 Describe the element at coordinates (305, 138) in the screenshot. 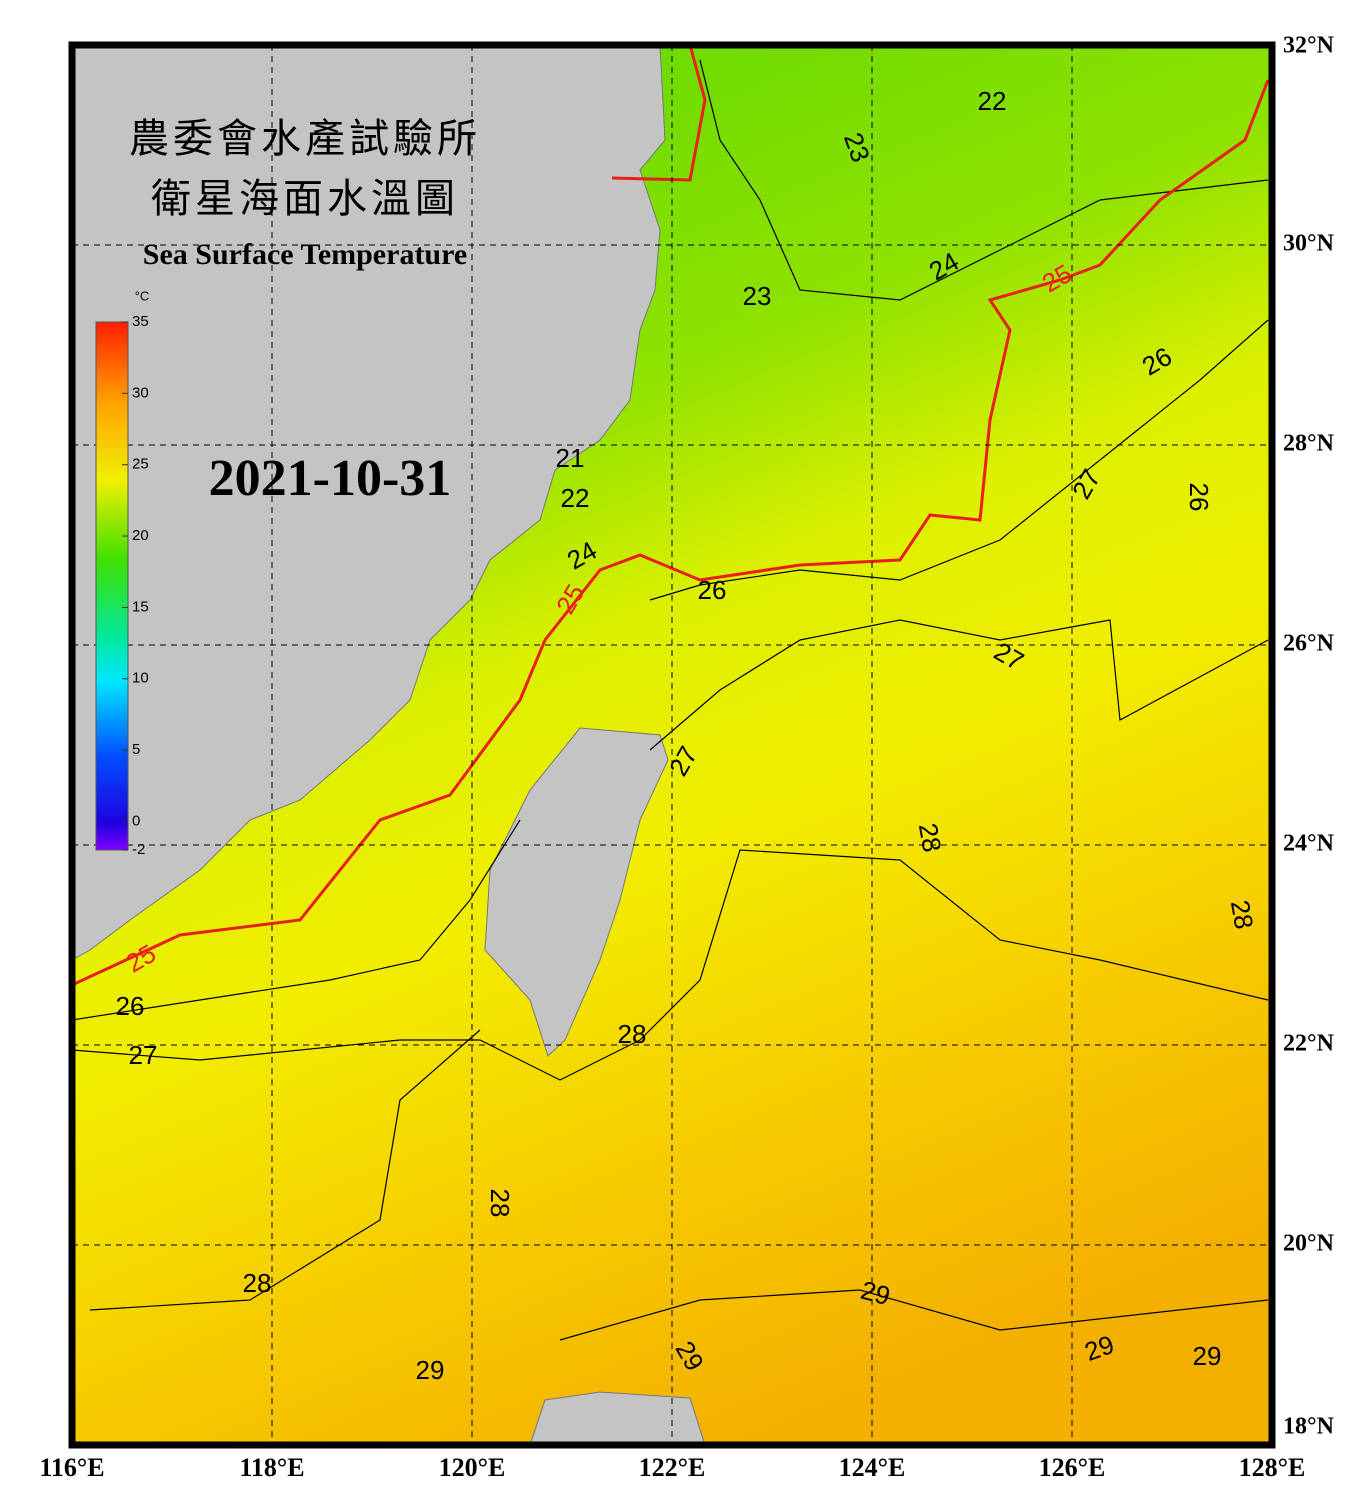

I see `title-zh: 農委會水產試驗所` at that location.